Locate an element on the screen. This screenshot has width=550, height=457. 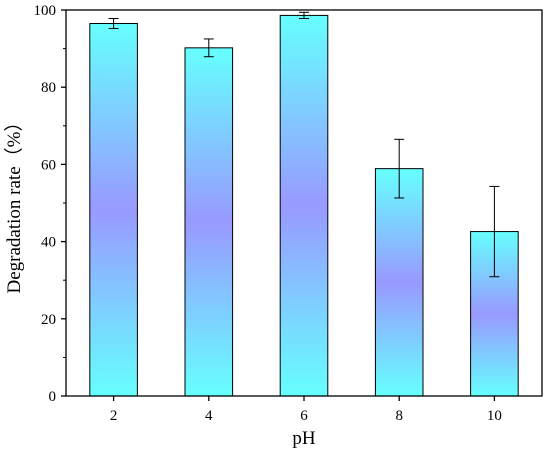
y-tick-label-40: 40 is located at coordinates (48, 243).